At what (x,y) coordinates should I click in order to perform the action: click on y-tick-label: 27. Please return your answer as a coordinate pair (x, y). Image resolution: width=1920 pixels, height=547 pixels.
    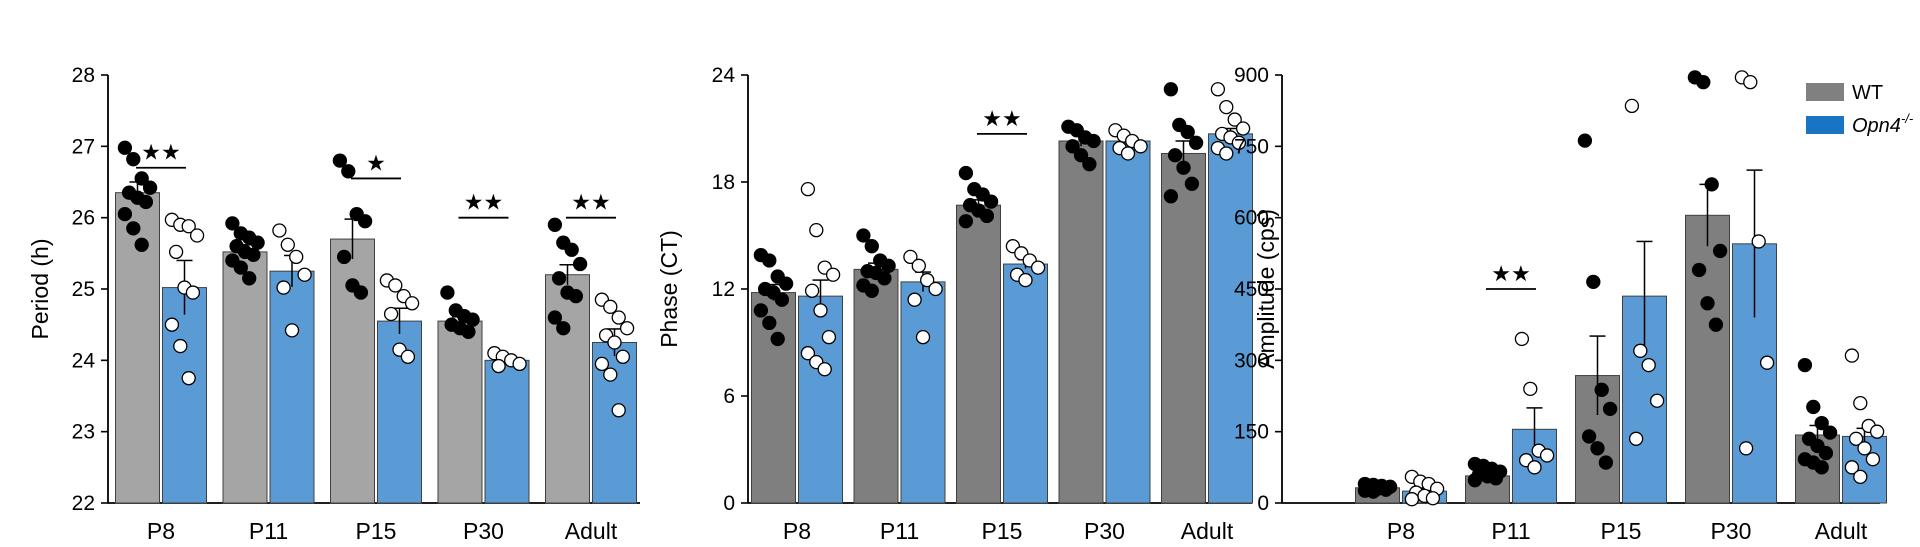
    Looking at the image, I should click on (83, 146).